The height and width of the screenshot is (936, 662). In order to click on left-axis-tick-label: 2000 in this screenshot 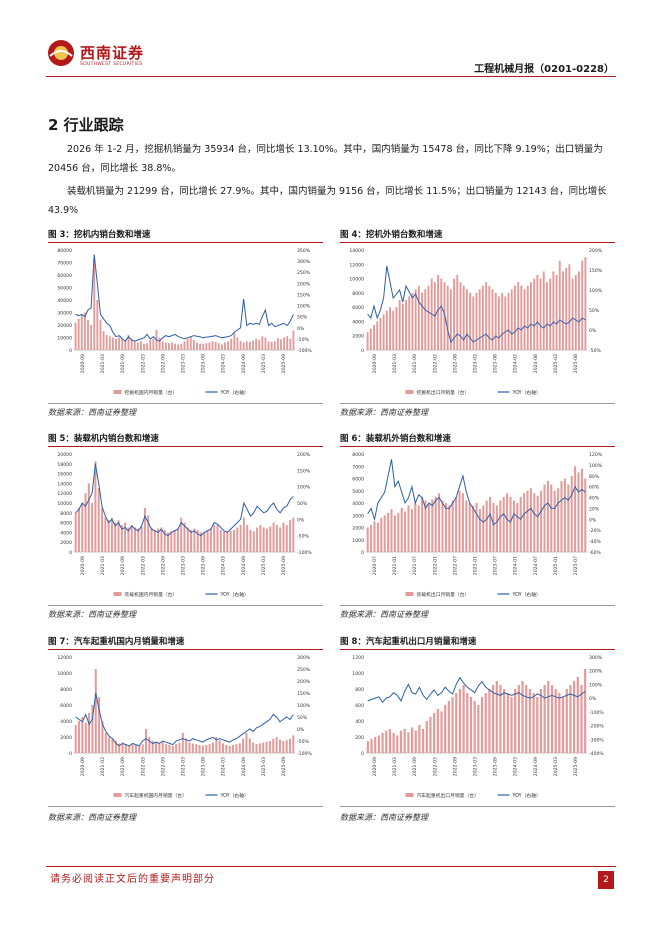, I will do `click(66, 543)`.